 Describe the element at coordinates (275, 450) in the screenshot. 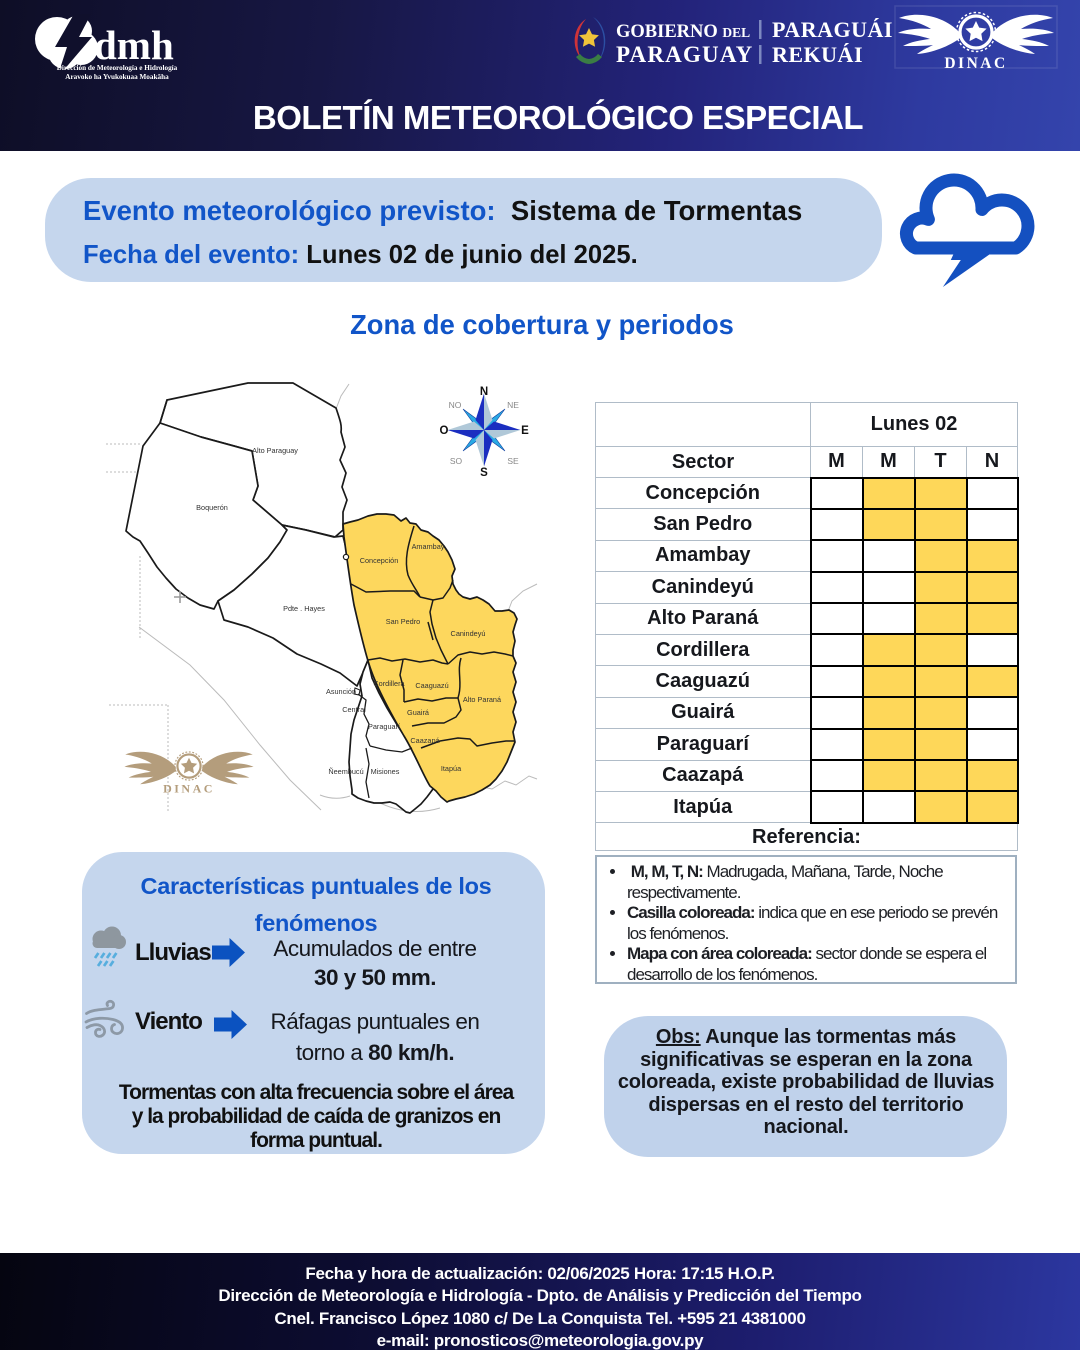

I see `svg-text: Alto Paraguay` at that location.